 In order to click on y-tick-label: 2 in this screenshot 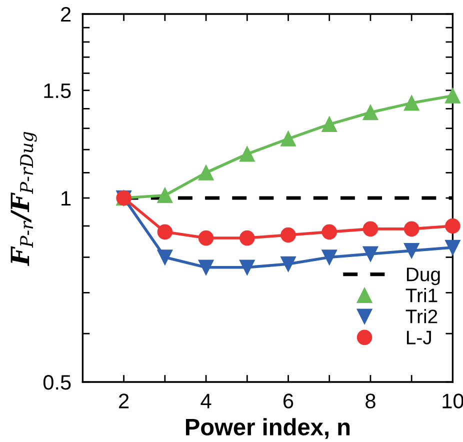, I will do `click(66, 14)`.